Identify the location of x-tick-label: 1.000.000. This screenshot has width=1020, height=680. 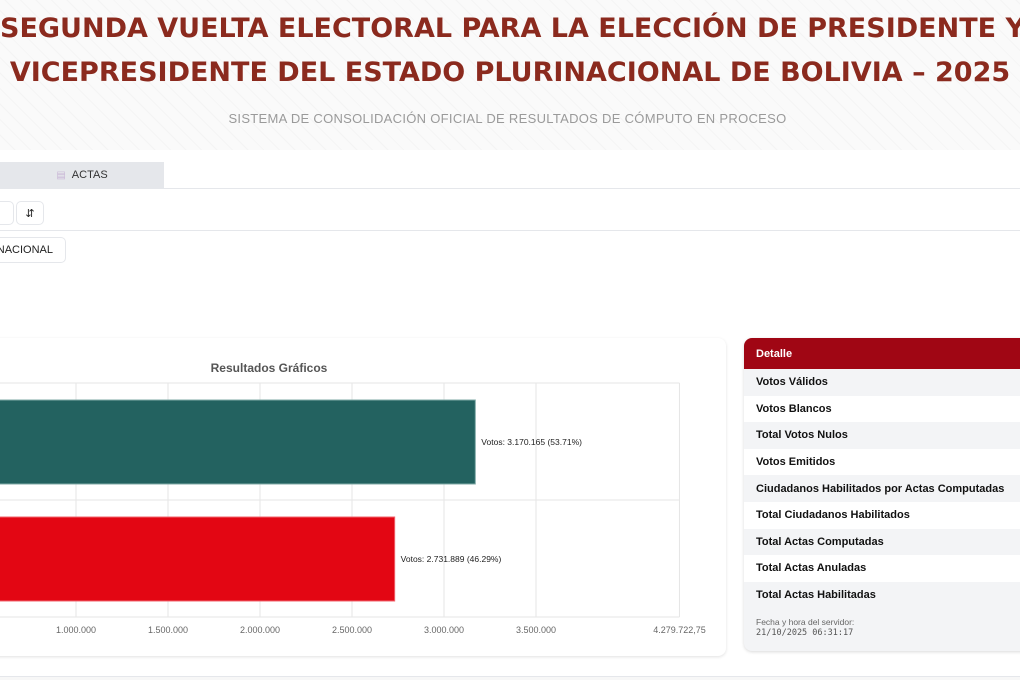
(76, 630).